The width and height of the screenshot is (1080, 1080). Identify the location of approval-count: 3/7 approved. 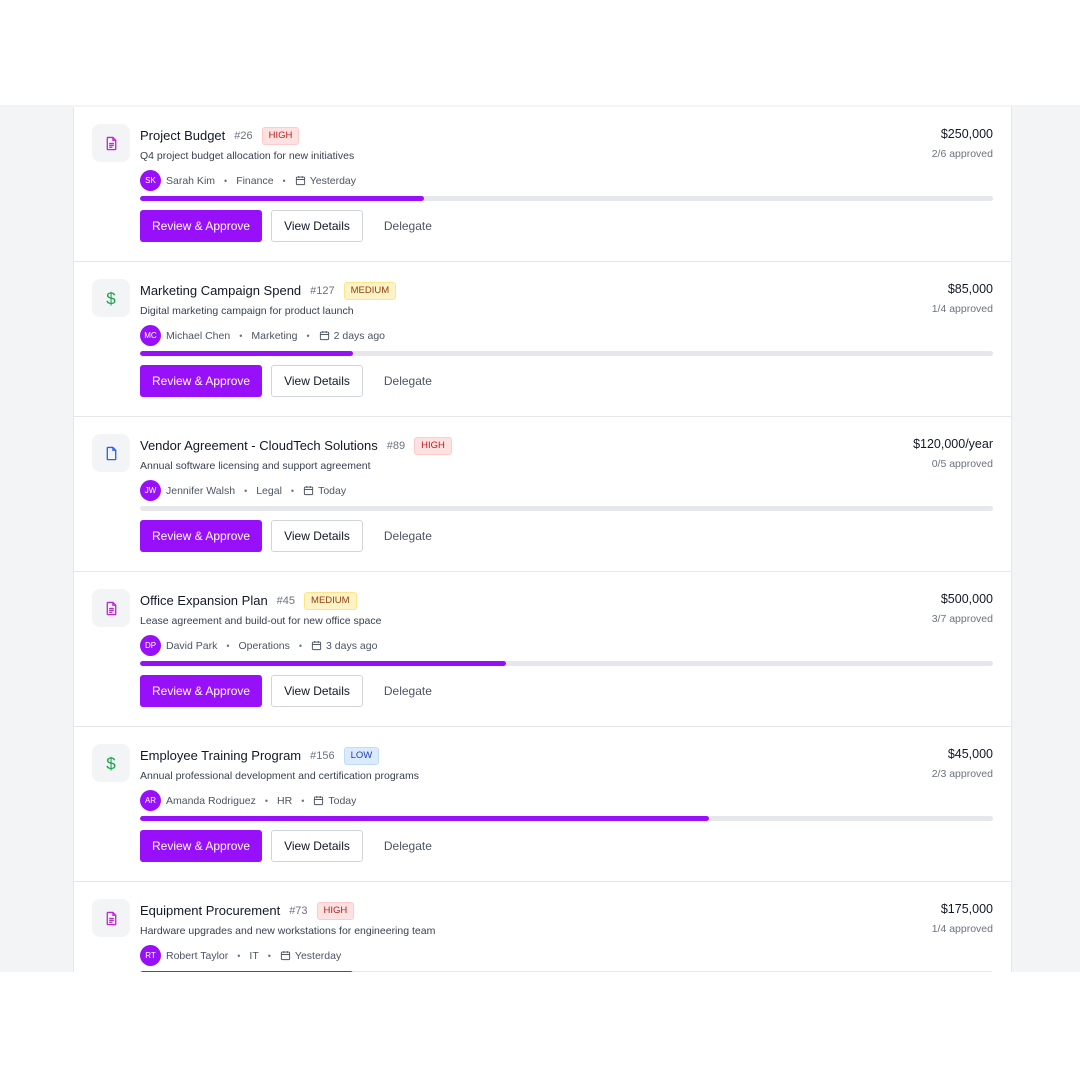
(962, 619).